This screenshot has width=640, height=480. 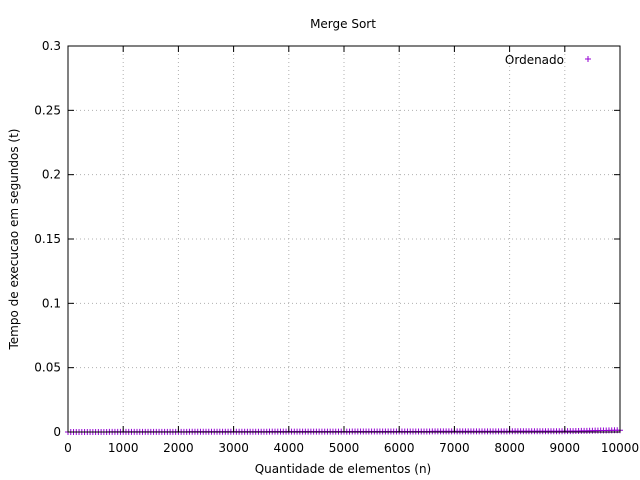 What do you see at coordinates (14, 240) in the screenshot?
I see `y-axis-label: Tempo de execucao em segundos (t)` at bounding box center [14, 240].